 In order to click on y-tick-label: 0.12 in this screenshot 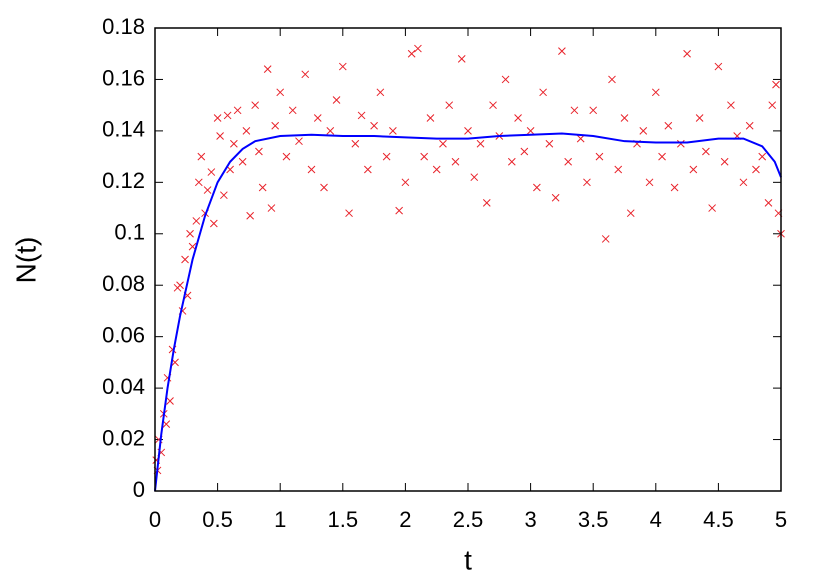, I will do `click(123, 180)`.